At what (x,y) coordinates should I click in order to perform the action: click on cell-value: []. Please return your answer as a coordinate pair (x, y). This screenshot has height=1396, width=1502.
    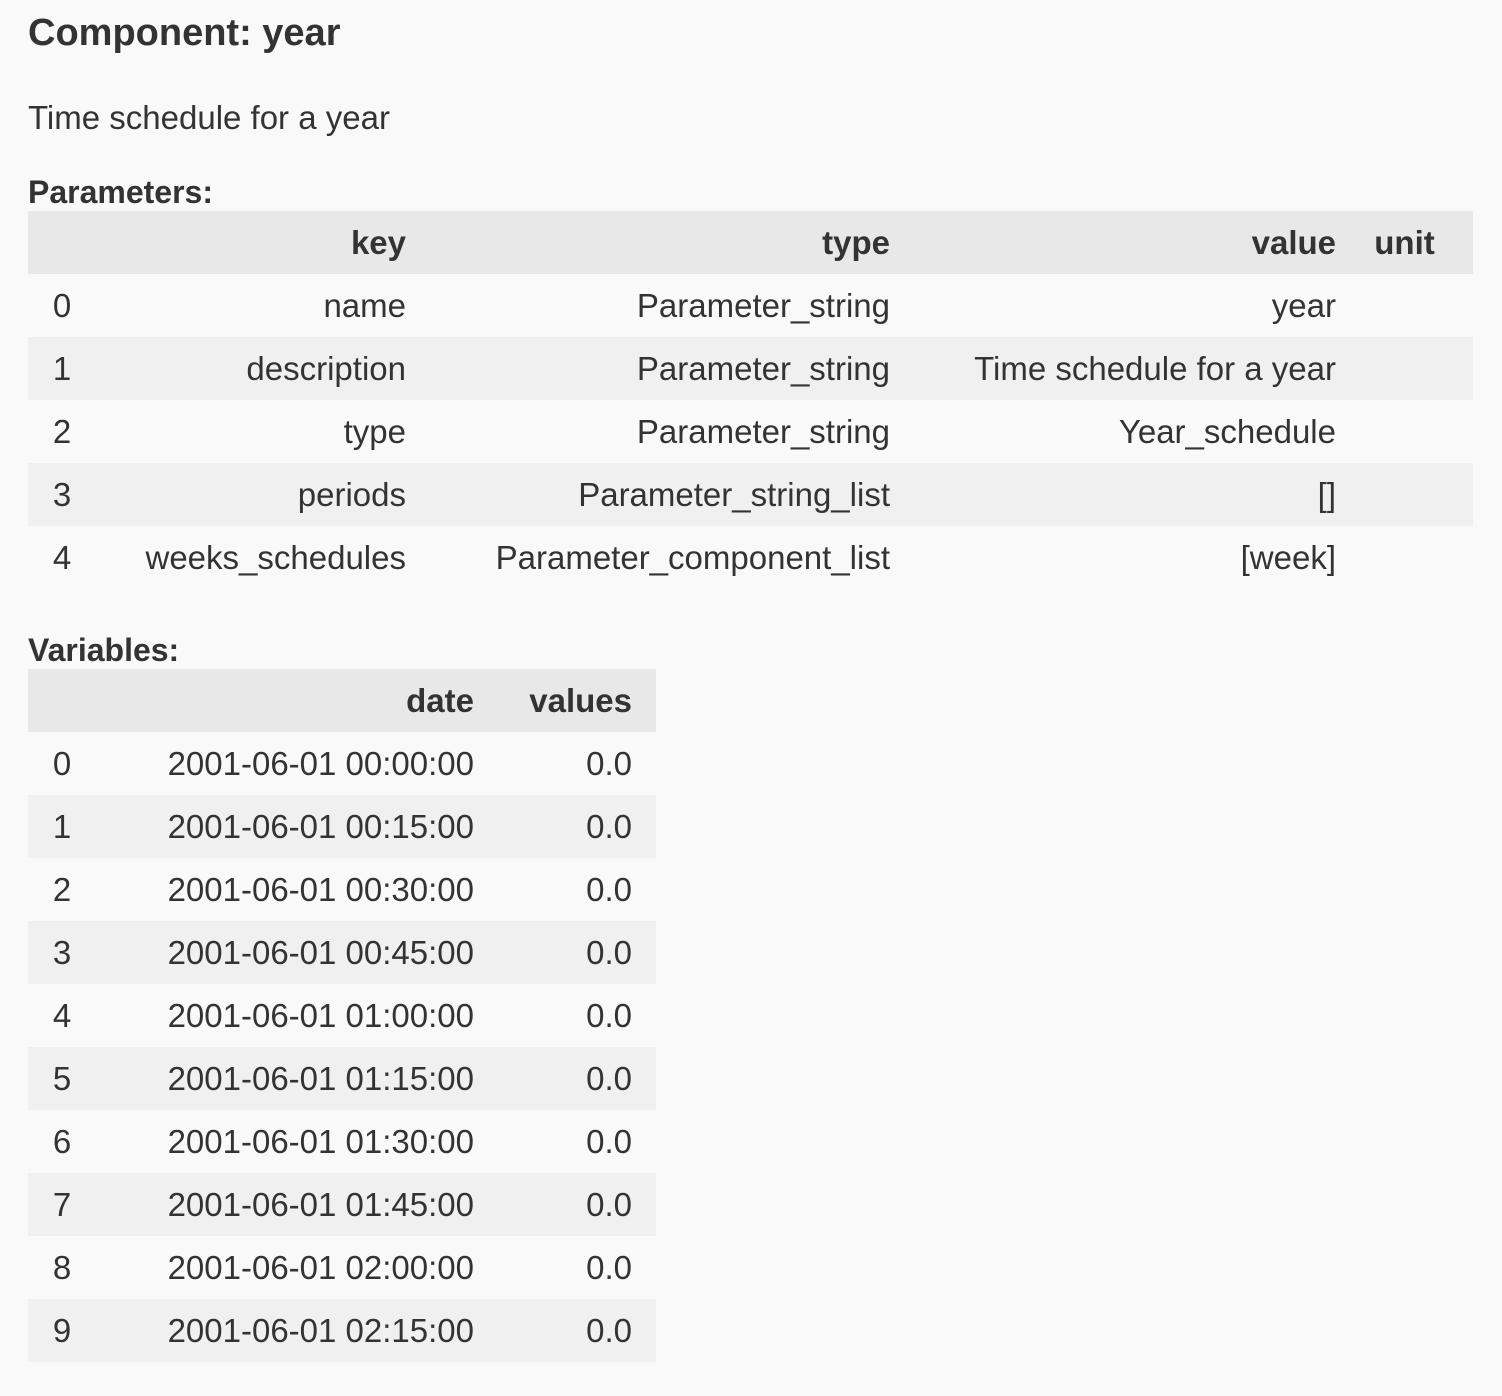
    Looking at the image, I should click on (1326, 494).